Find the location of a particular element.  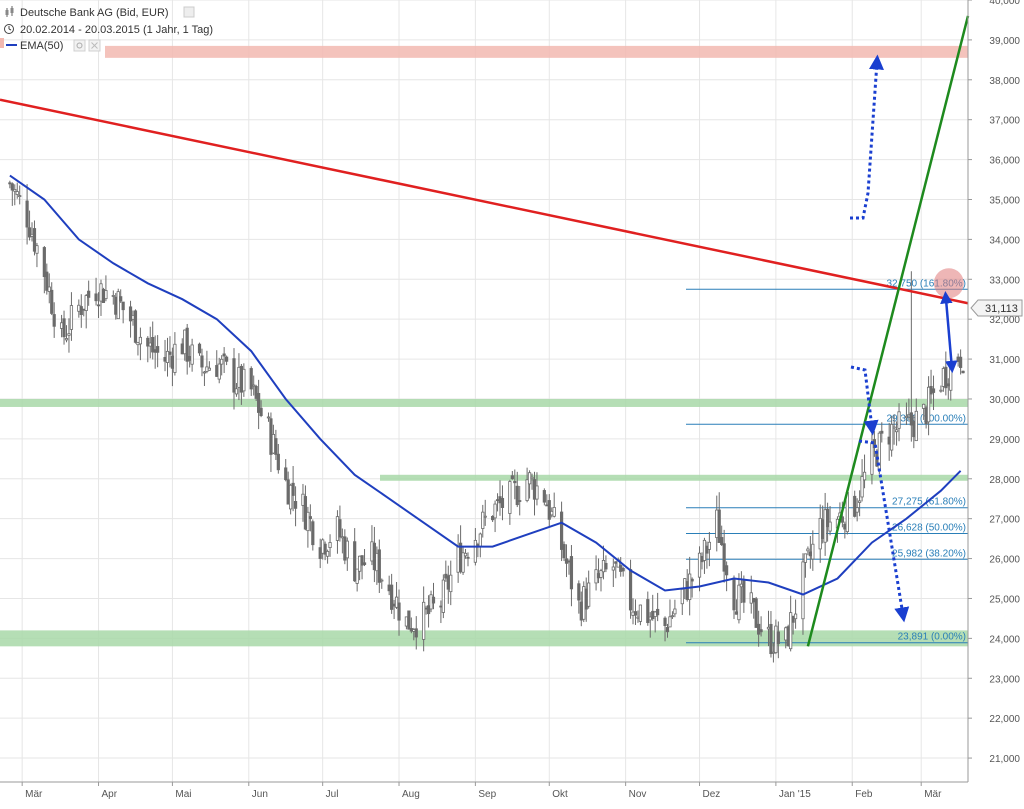

y-tick-label: 34,000 is located at coordinates (1004, 240).